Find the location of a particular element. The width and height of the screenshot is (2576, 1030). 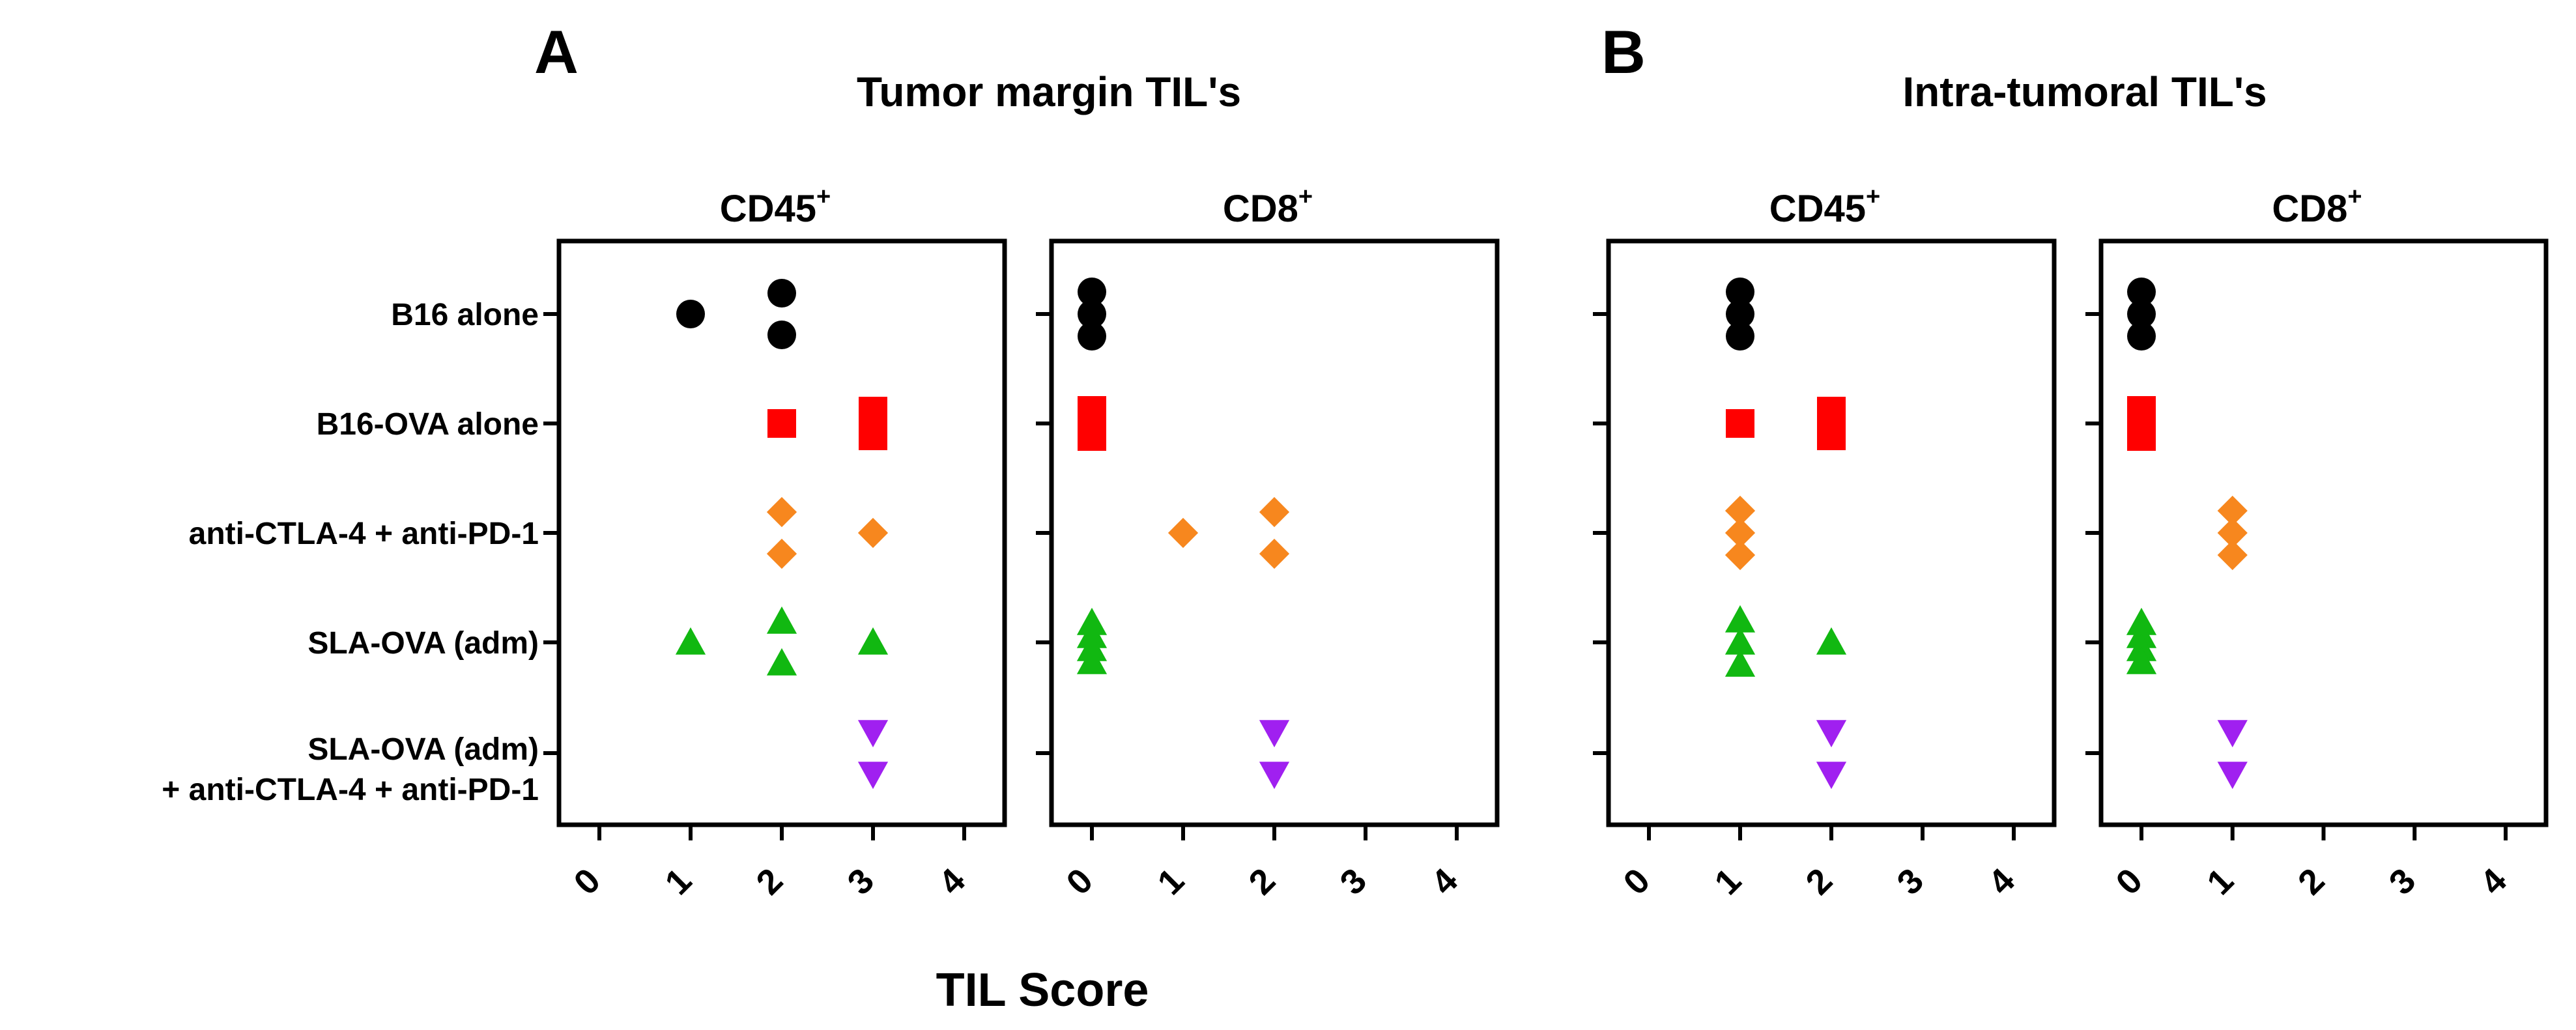

group-label-3: anti-CTLA-4 + anti-PD-1 is located at coordinates (364, 534).